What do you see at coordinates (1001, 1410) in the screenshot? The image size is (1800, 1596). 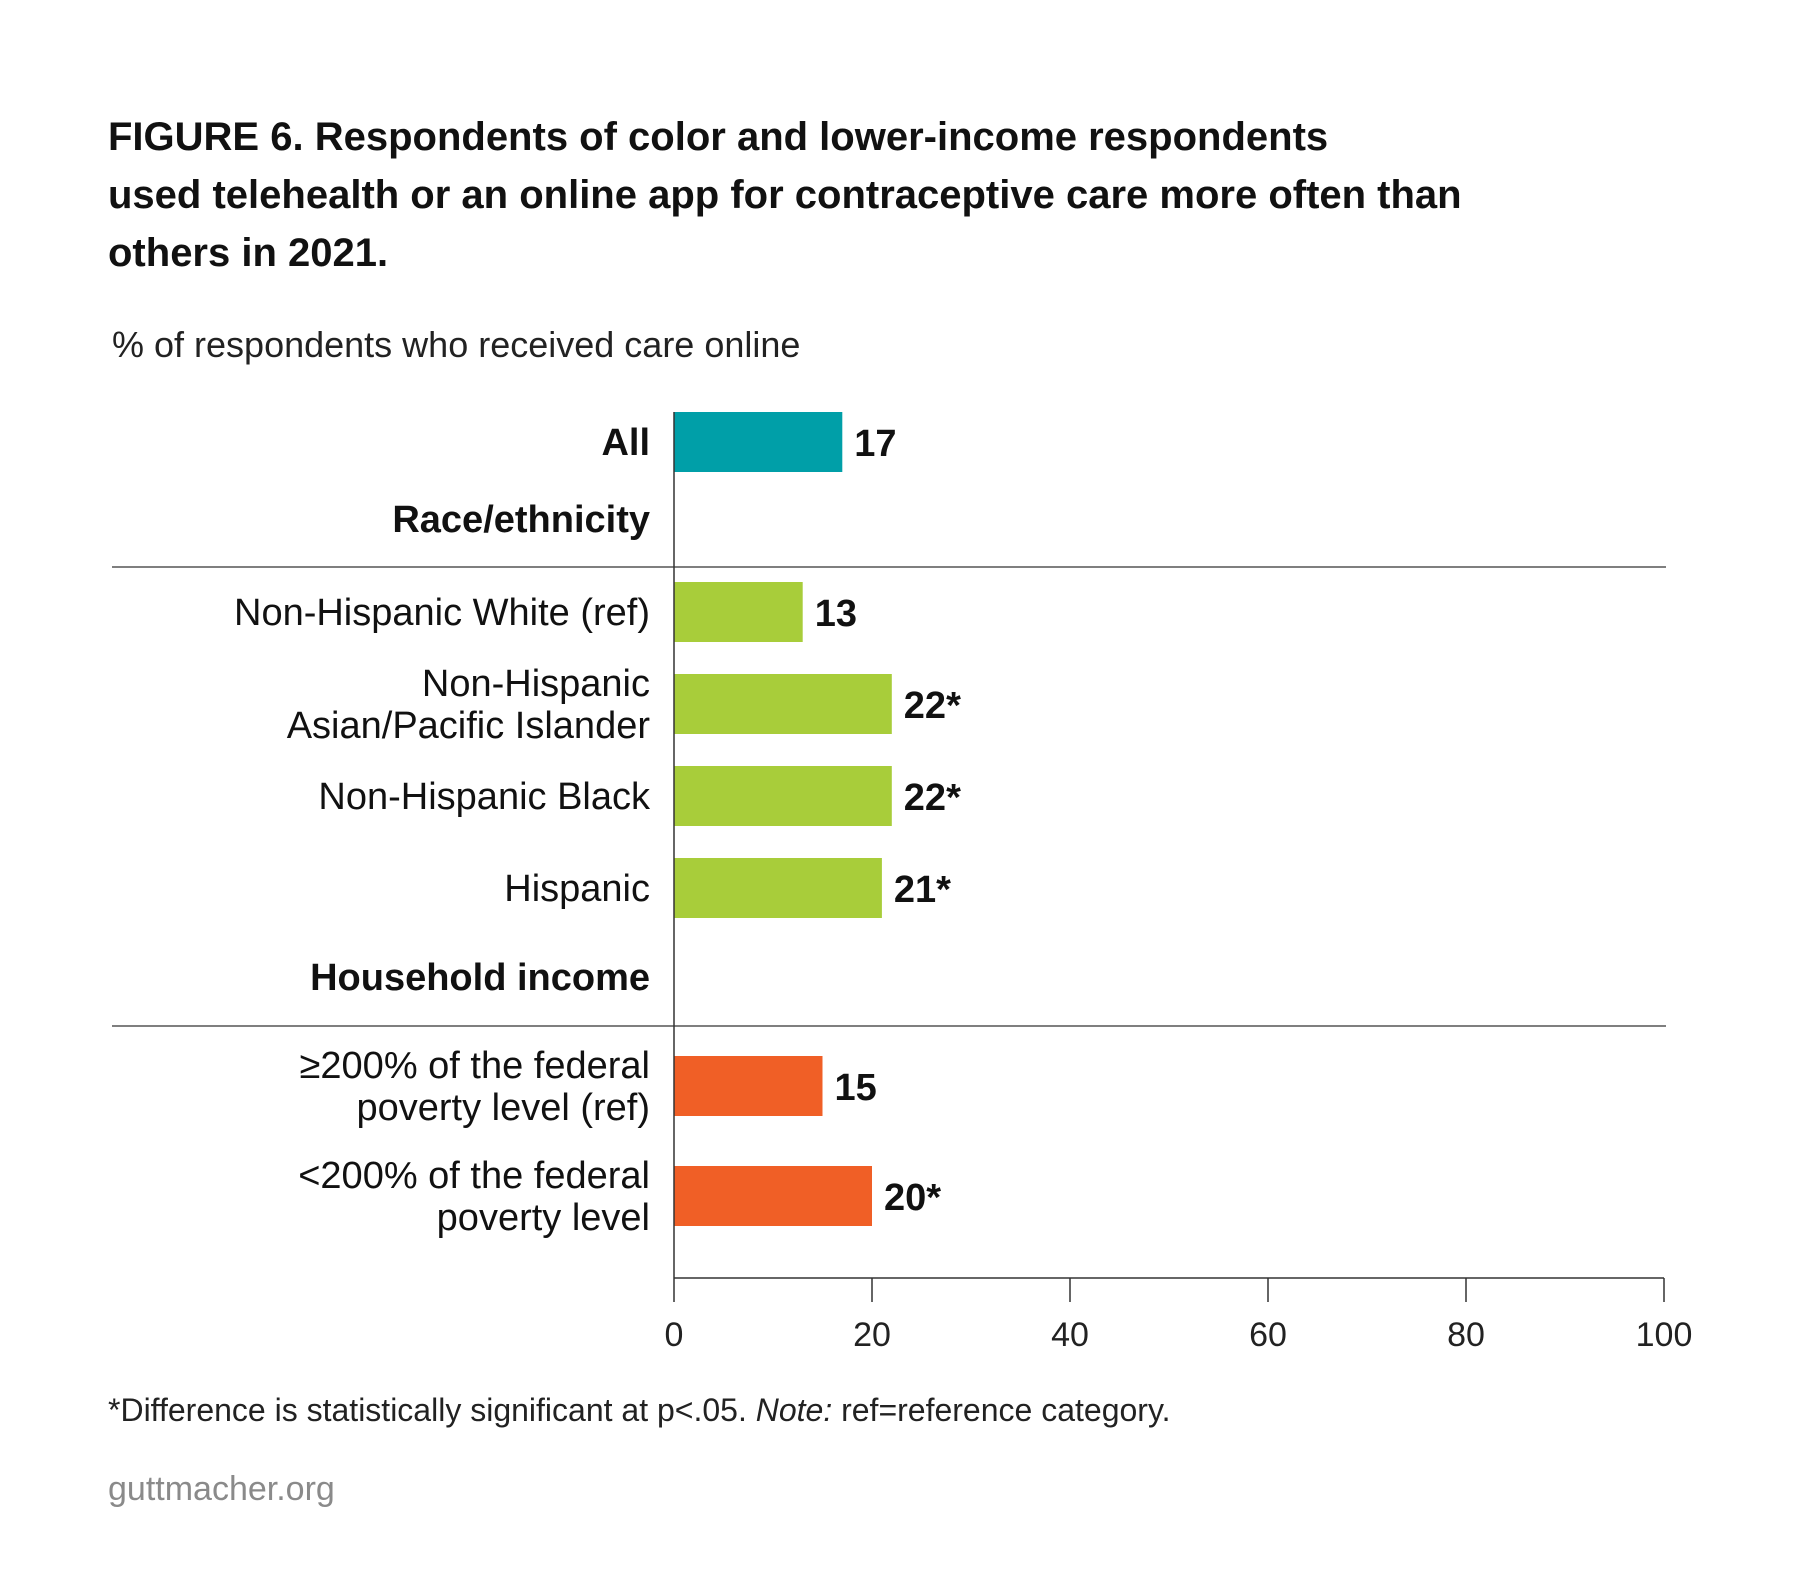 I see `footnote-note-text: ref=reference category.` at bounding box center [1001, 1410].